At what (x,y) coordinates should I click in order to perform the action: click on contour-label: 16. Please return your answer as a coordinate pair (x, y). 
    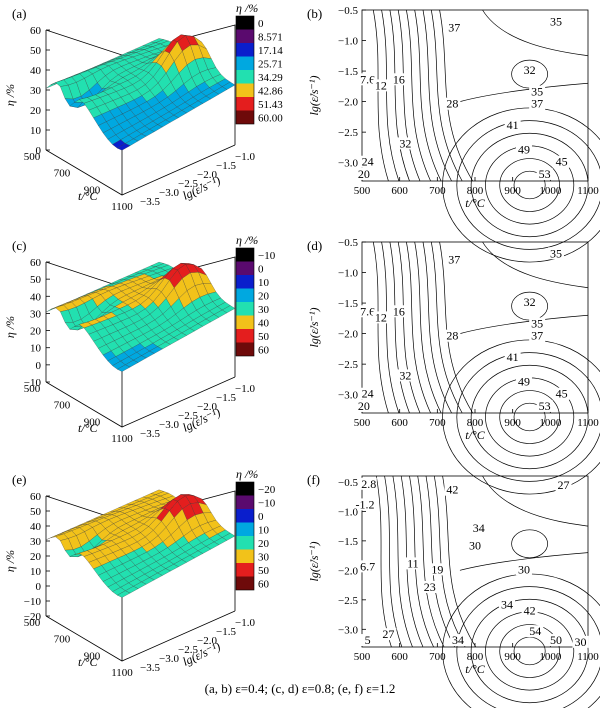
    Looking at the image, I should click on (399, 79).